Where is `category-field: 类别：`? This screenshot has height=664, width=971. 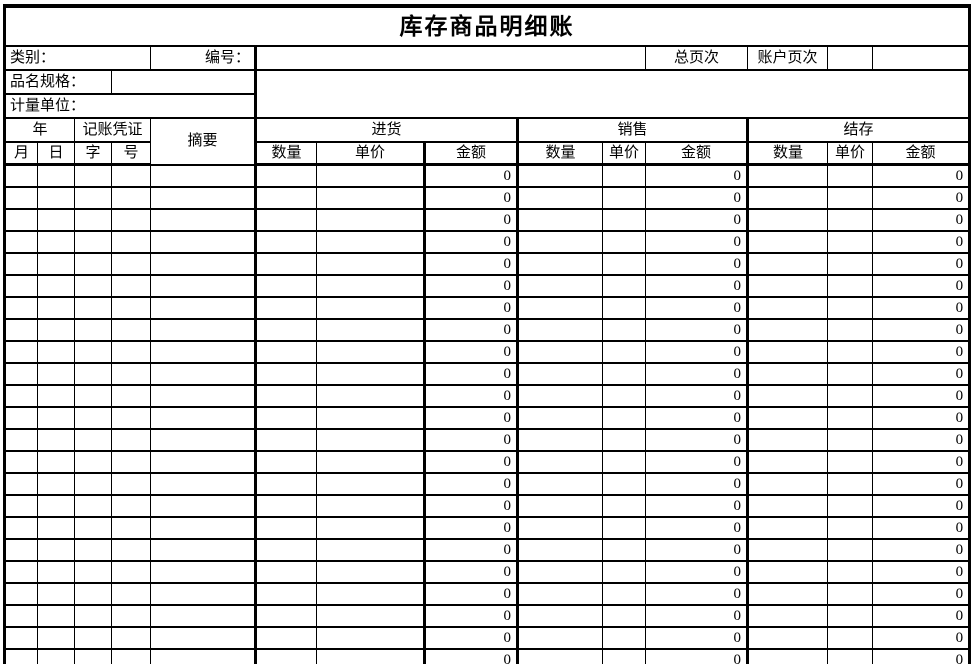
category-field: 类别： is located at coordinates (77, 58).